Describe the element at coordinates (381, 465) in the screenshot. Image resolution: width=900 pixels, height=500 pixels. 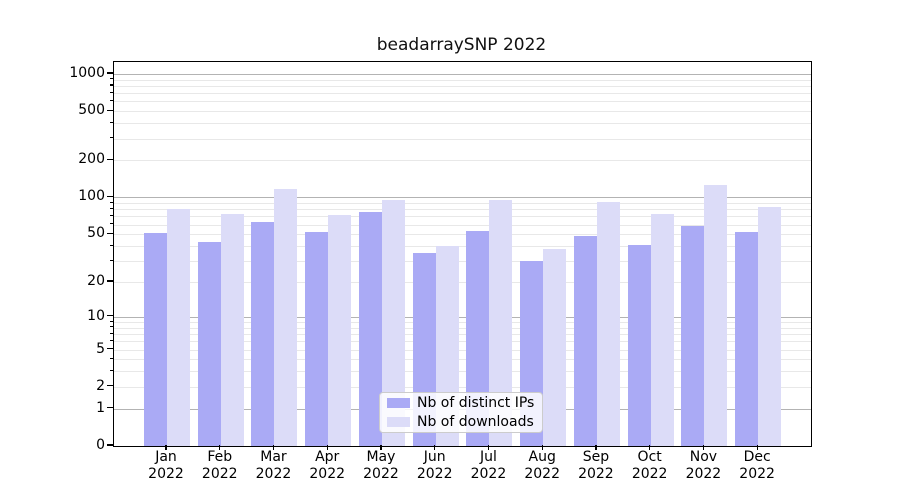
I see `x-tick-label-may: May 2022` at that location.